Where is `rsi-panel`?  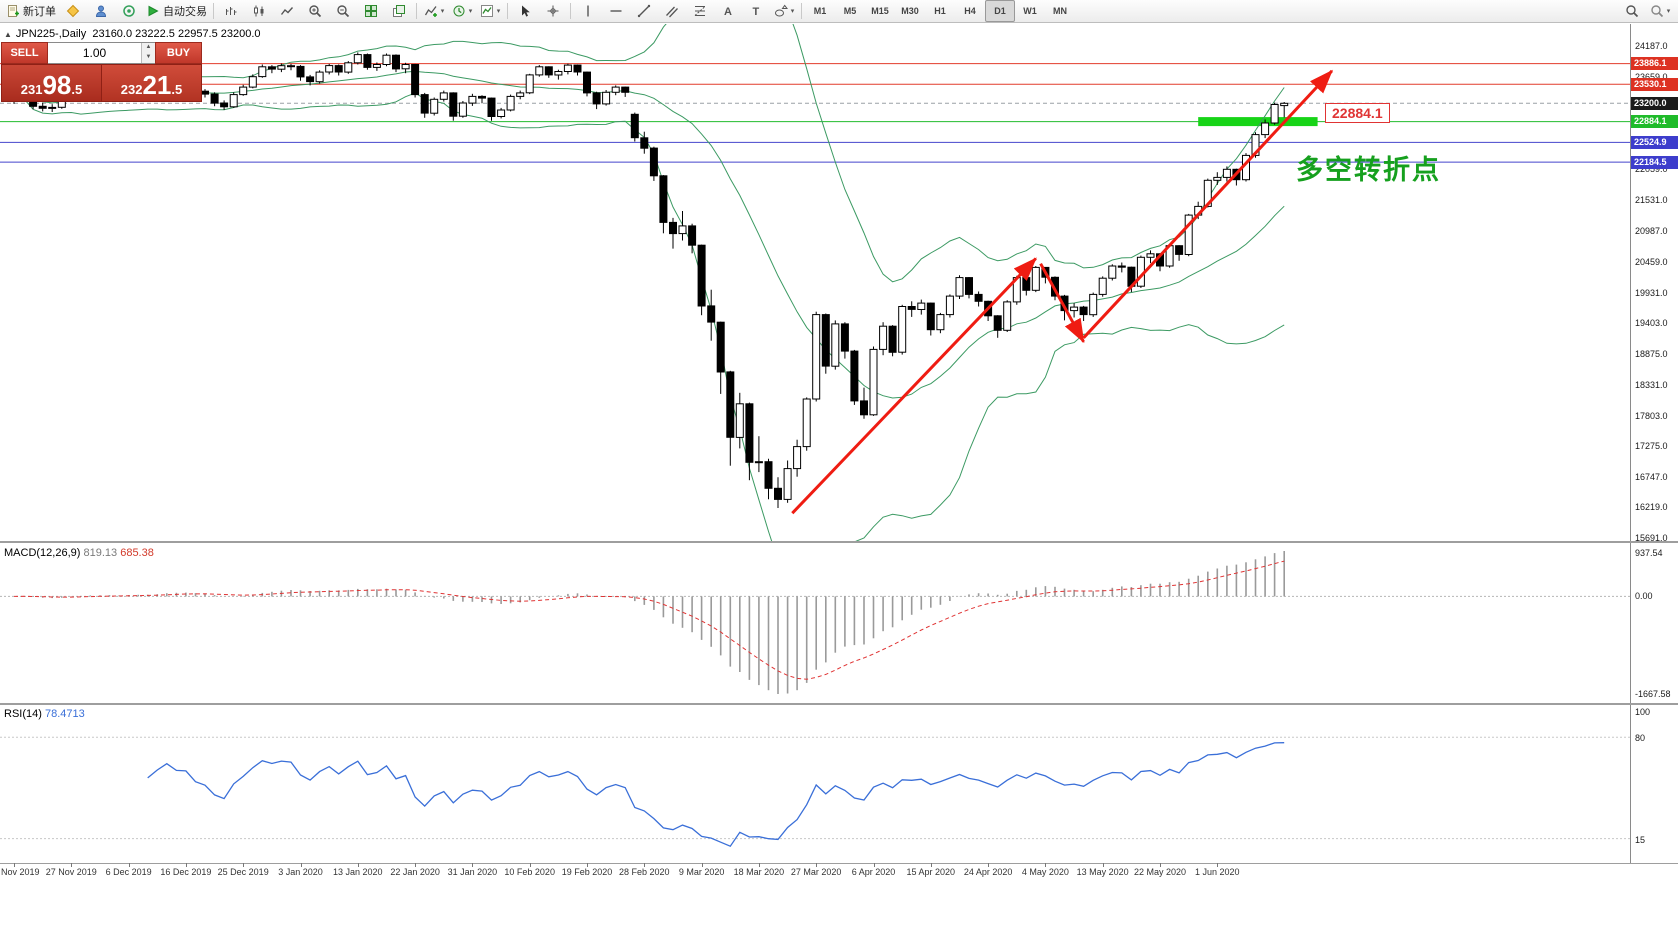
rsi-panel is located at coordinates (815, 792).